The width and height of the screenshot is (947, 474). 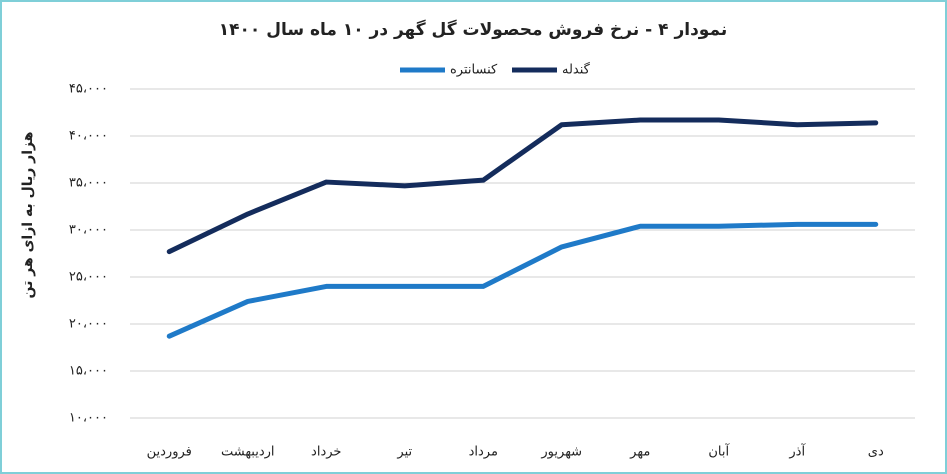 What do you see at coordinates (169, 452) in the screenshot?
I see `x-tick-label: فروردین` at bounding box center [169, 452].